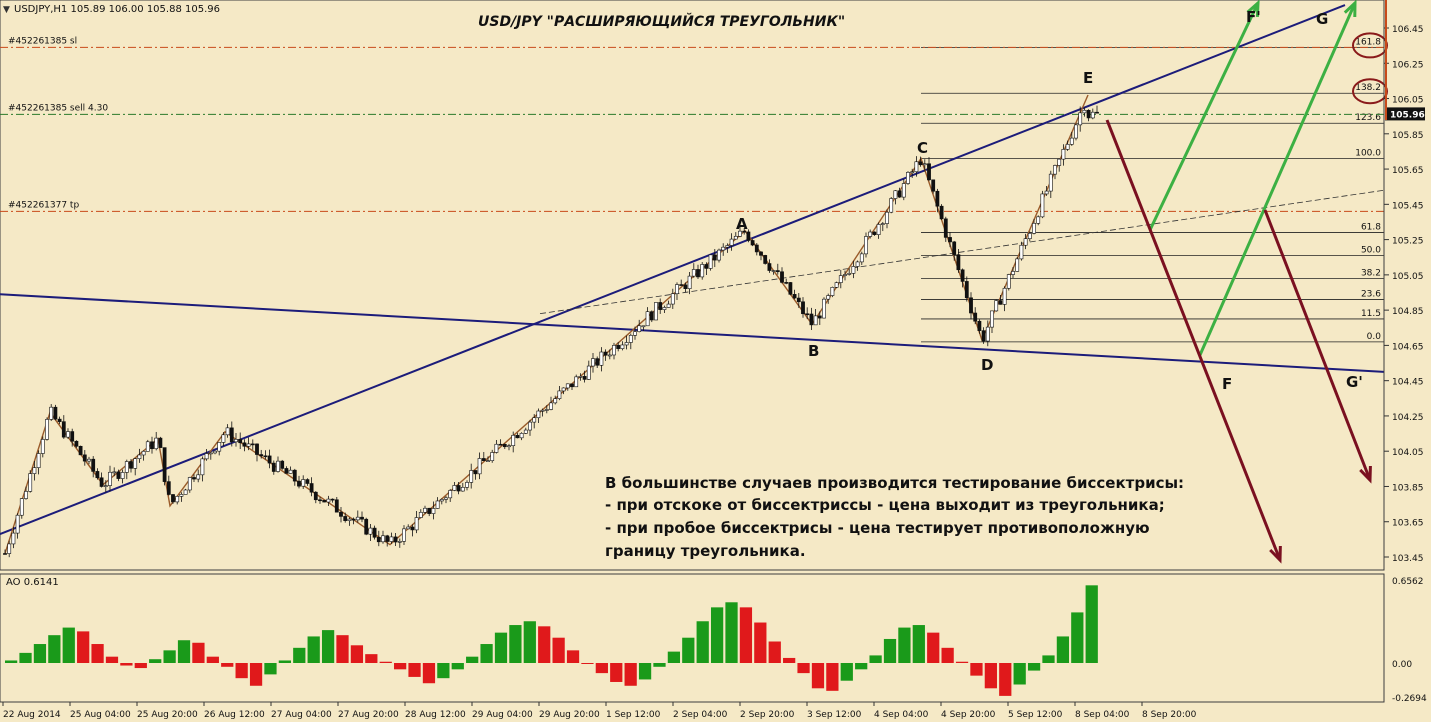  What do you see at coordinates (1408, 524) in the screenshot?
I see `price-tick-label: 103.65` at bounding box center [1408, 524].